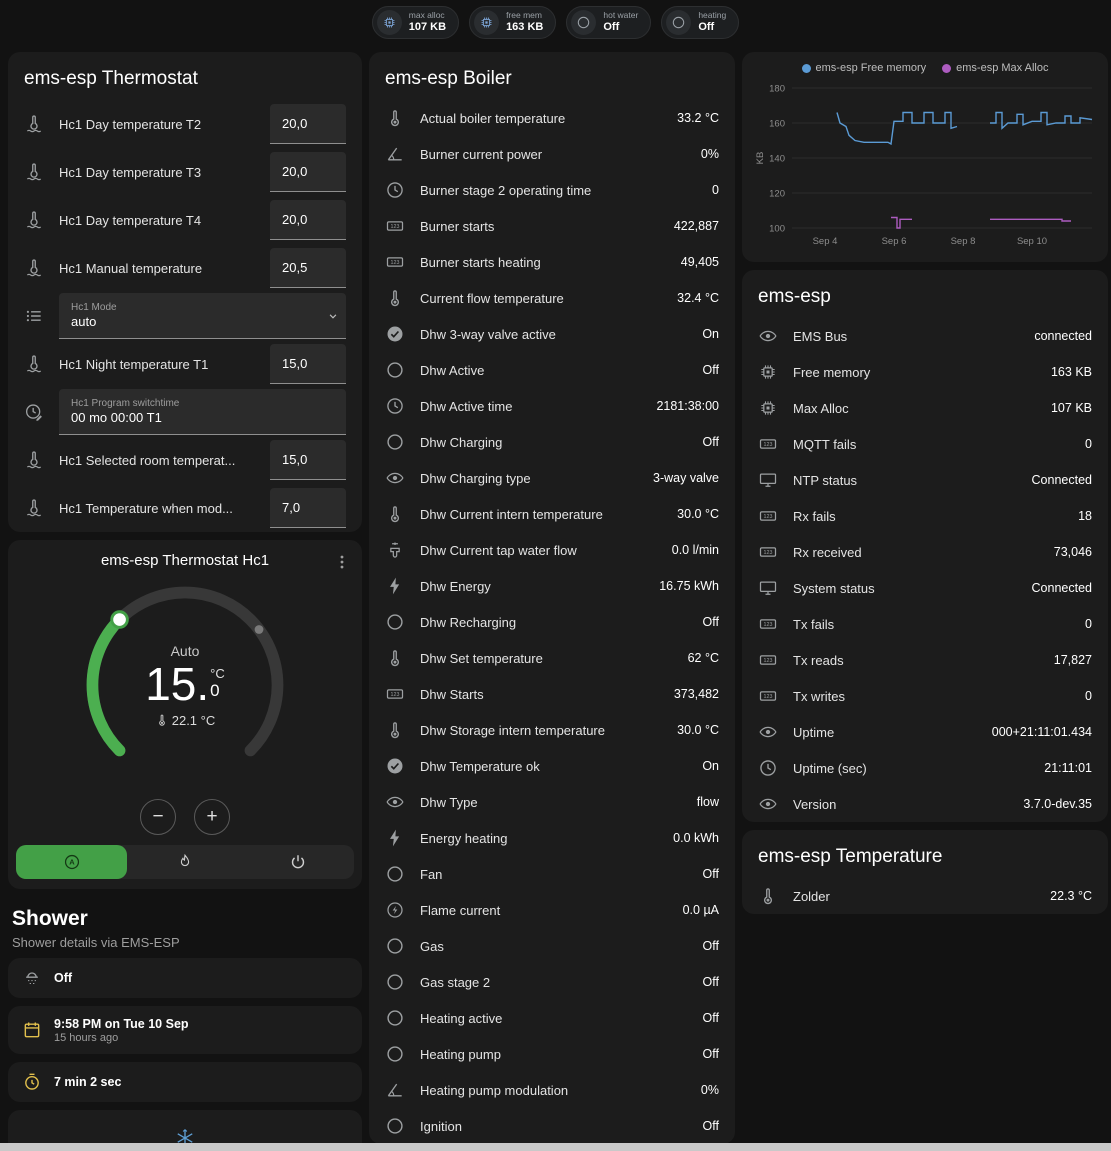 The height and width of the screenshot is (1151, 1111). Describe the element at coordinates (185, 685) in the screenshot. I see `thermostat-dial: Auto 15. °C 0 22.1 °C` at that location.